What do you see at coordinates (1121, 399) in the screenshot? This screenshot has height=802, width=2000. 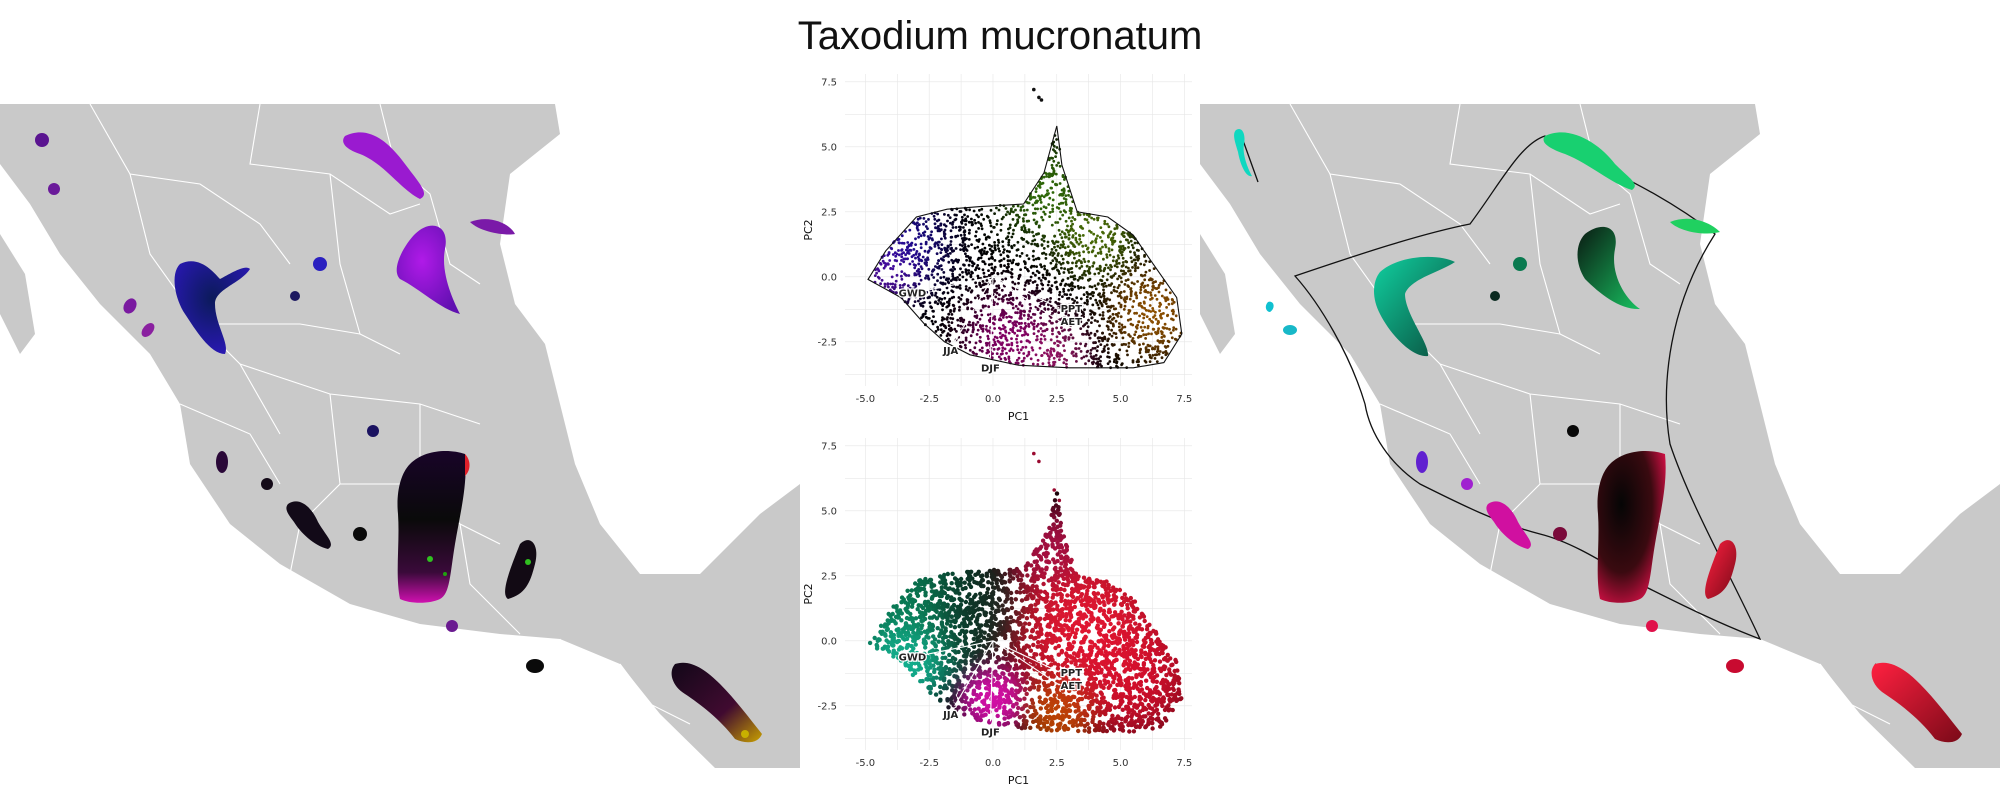 I see `x-tick-label: 5.0` at bounding box center [1121, 399].